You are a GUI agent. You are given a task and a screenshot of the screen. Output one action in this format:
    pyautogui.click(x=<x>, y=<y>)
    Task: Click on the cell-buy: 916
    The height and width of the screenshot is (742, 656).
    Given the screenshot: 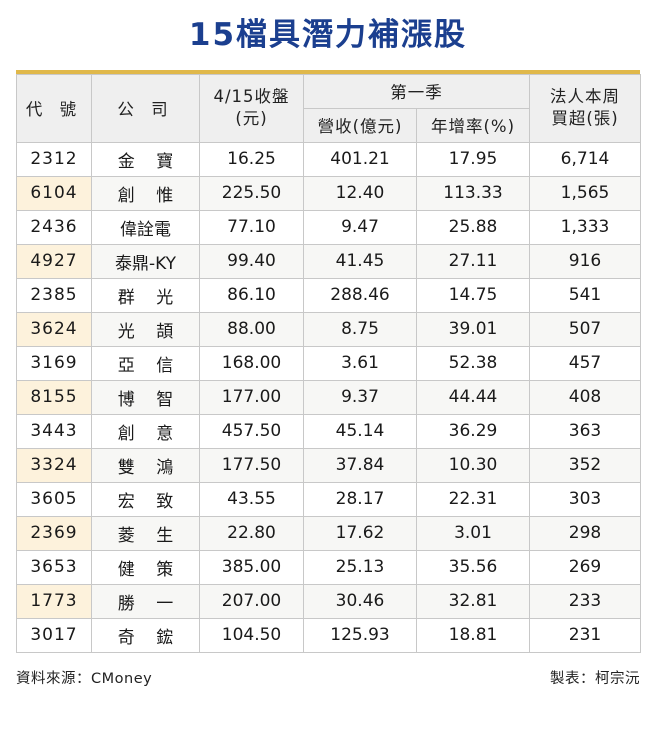 What is the action you would take?
    pyautogui.click(x=585, y=261)
    